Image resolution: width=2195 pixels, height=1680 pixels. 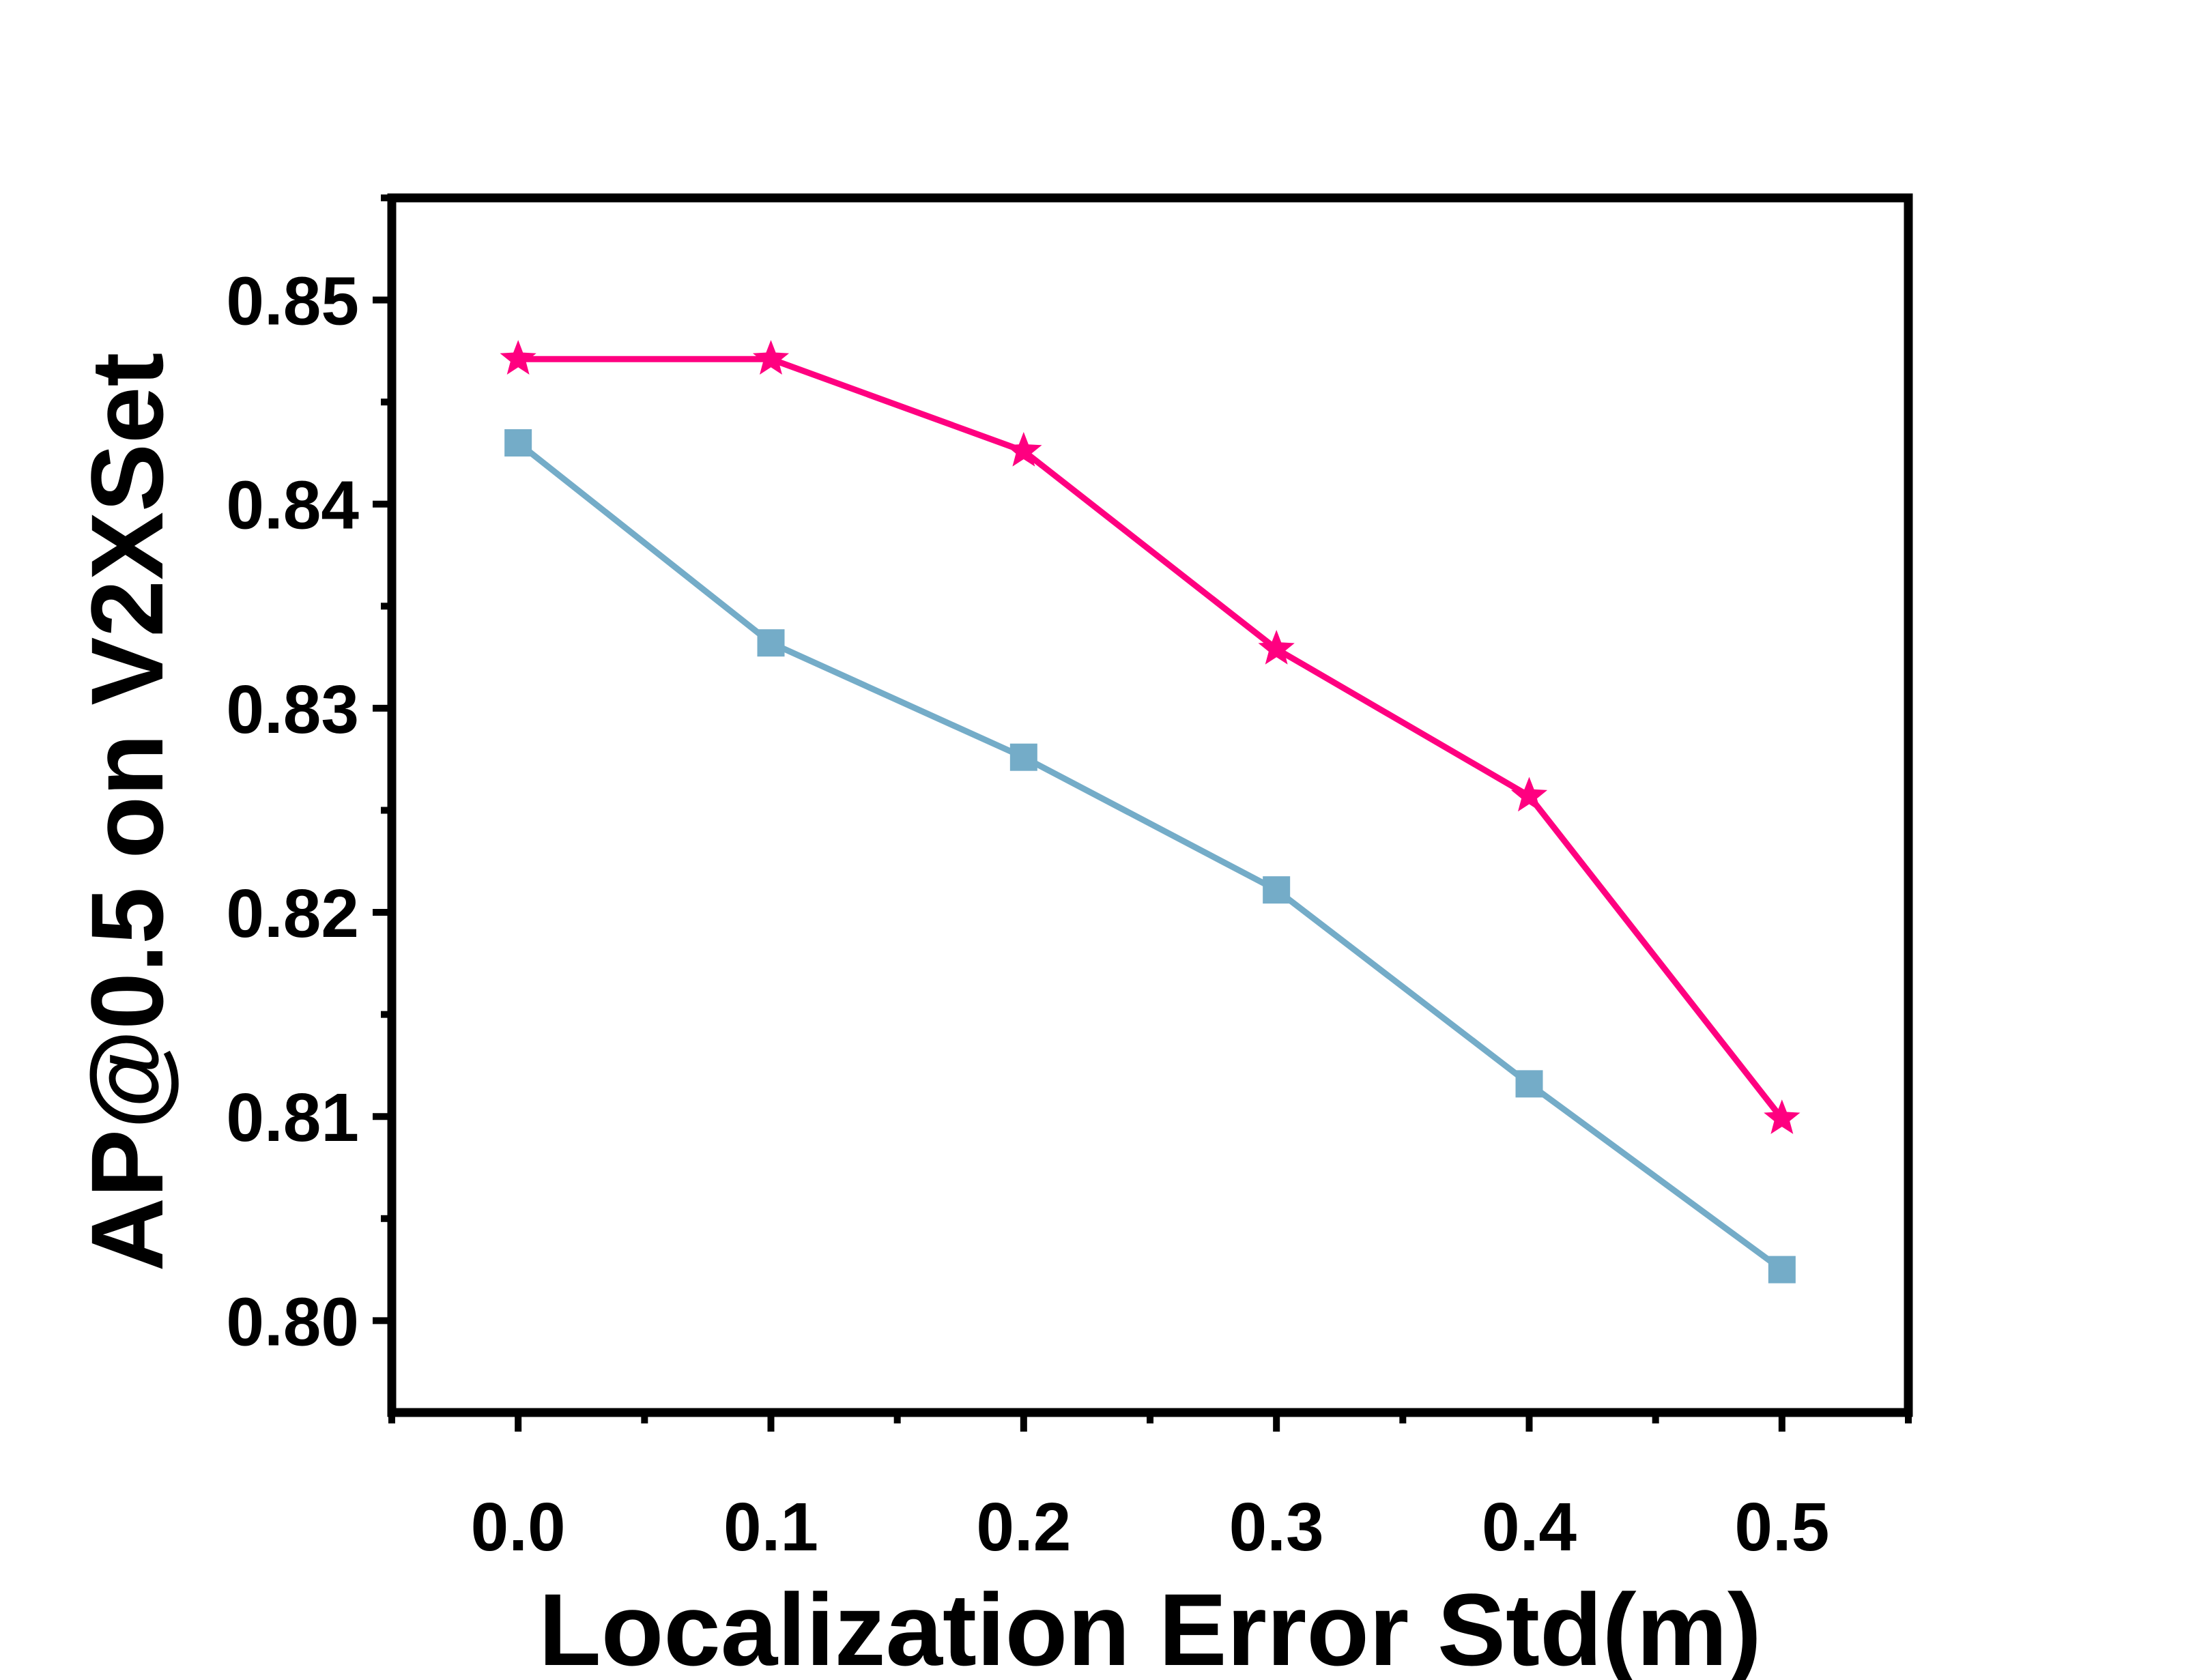 What do you see at coordinates (127, 812) in the screenshot?
I see `y-axis-title: AP@0.5 on V2XSet` at bounding box center [127, 812].